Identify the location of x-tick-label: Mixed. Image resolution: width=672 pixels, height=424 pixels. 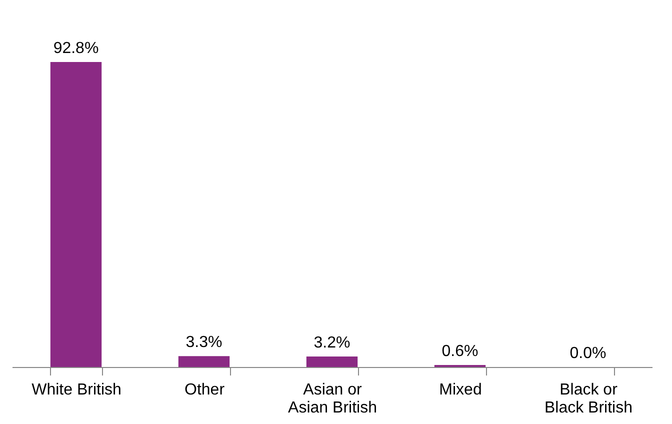
(460, 390).